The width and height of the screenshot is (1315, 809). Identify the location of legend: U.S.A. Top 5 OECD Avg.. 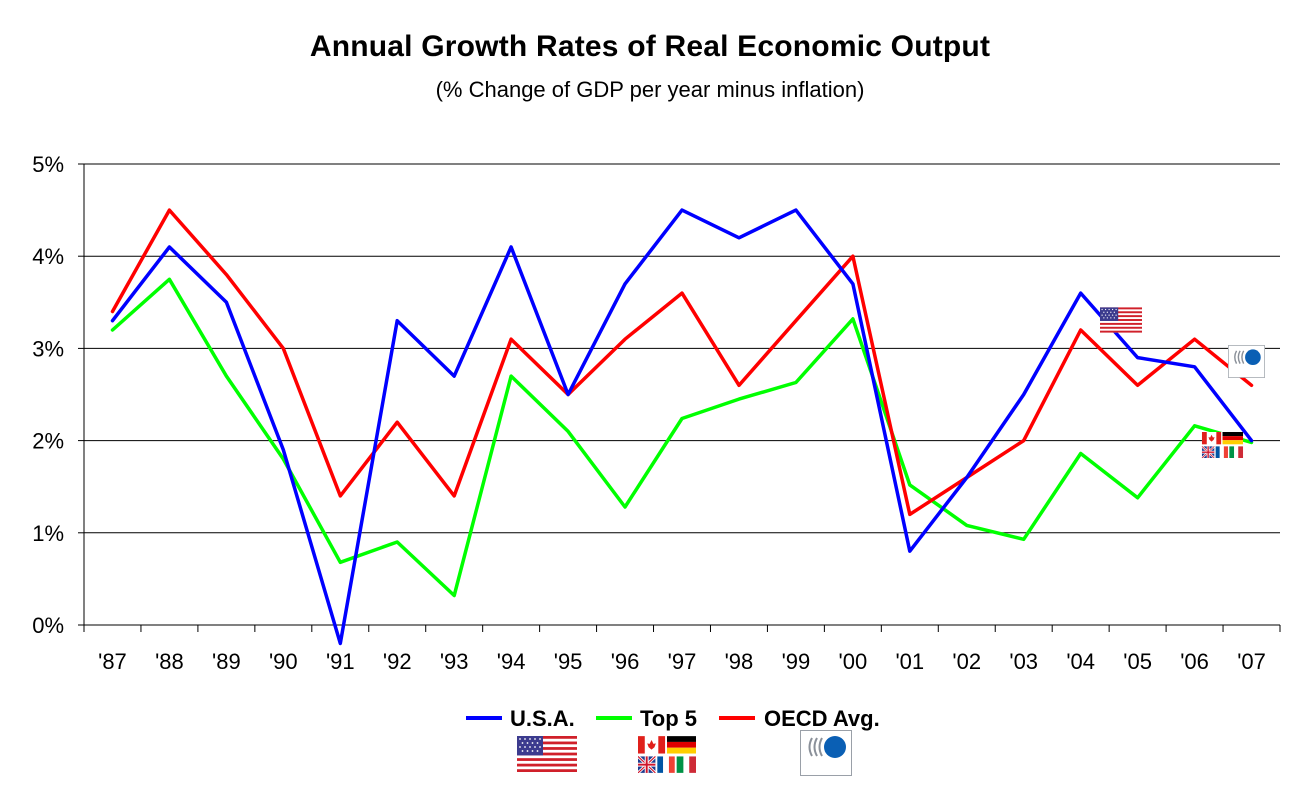
(673, 741).